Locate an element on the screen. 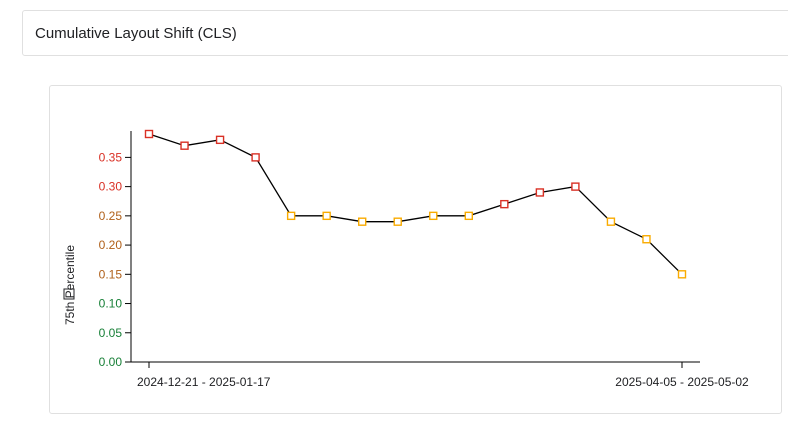 This screenshot has height=436, width=788. y-tick-label: 0.15 is located at coordinates (111, 274).